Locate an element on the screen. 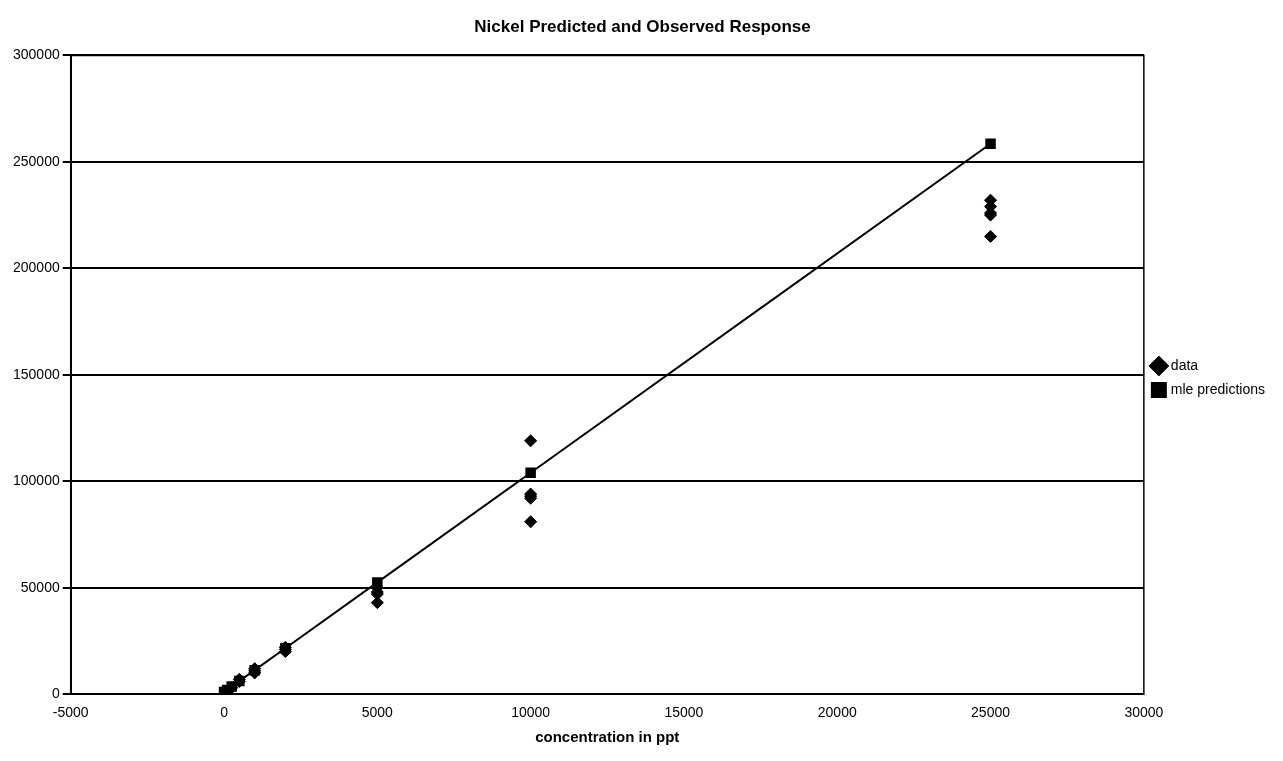 The height and width of the screenshot is (761, 1283). y-tick-label: 100000 is located at coordinates (36, 480).